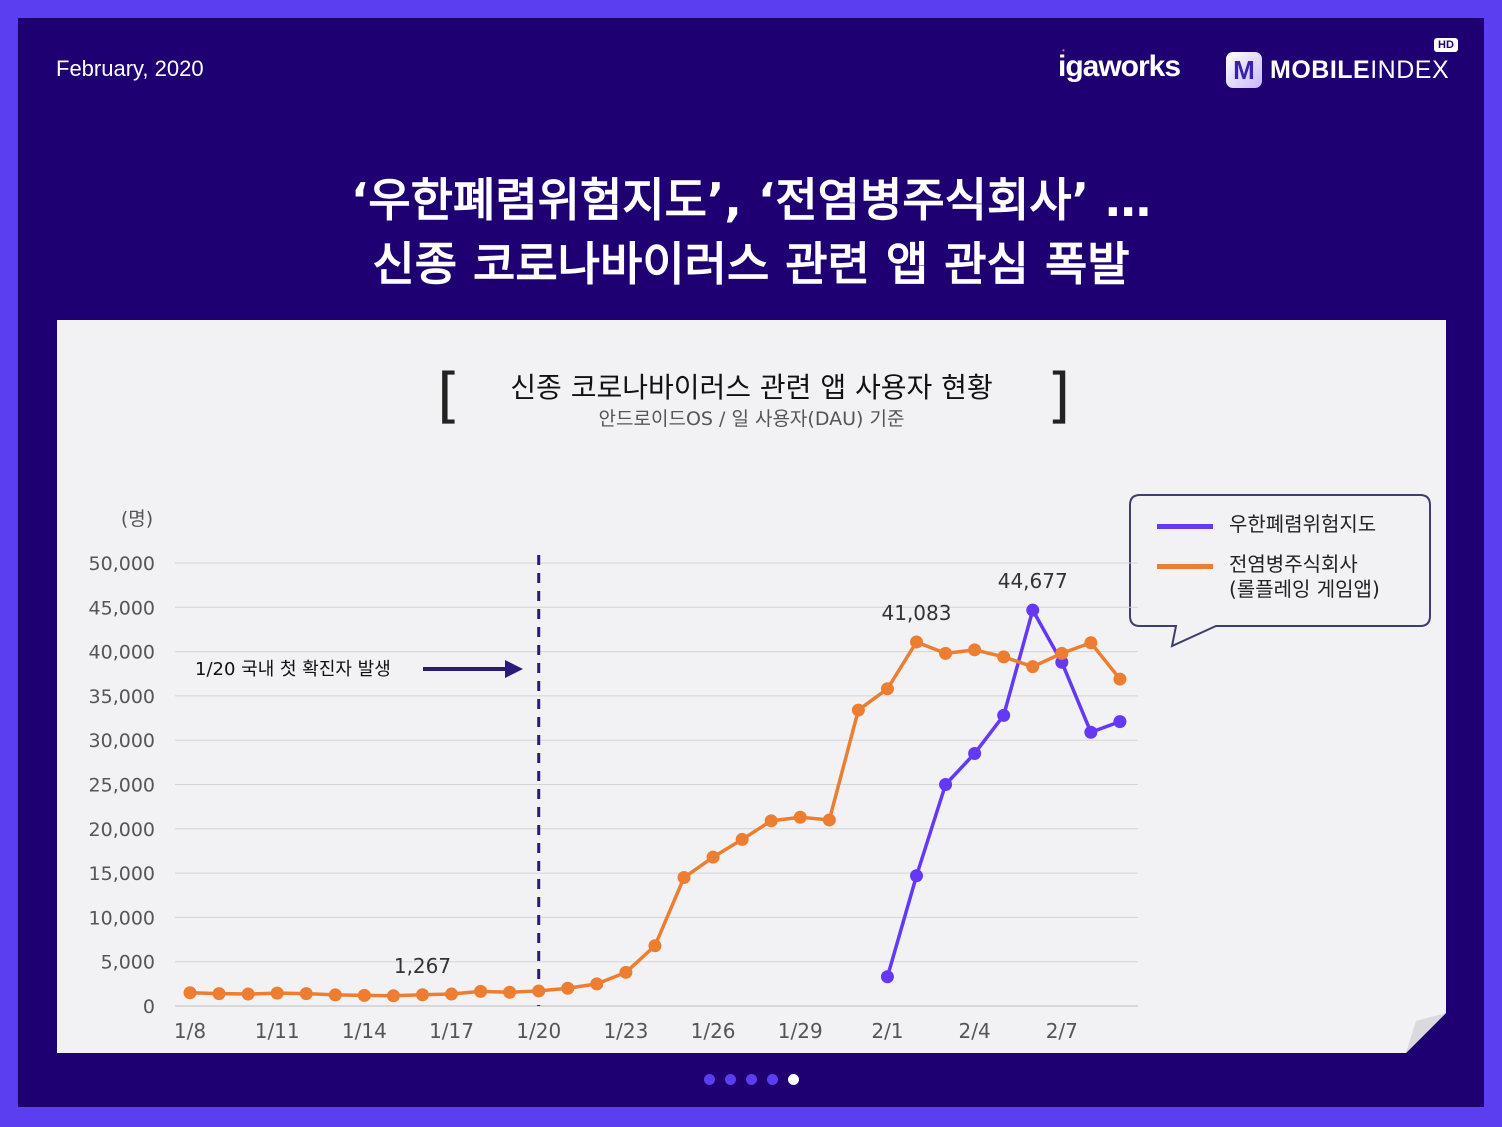 The width and height of the screenshot is (1502, 1127). Describe the element at coordinates (449, 396) in the screenshot. I see `title-bracket-left: [` at that location.